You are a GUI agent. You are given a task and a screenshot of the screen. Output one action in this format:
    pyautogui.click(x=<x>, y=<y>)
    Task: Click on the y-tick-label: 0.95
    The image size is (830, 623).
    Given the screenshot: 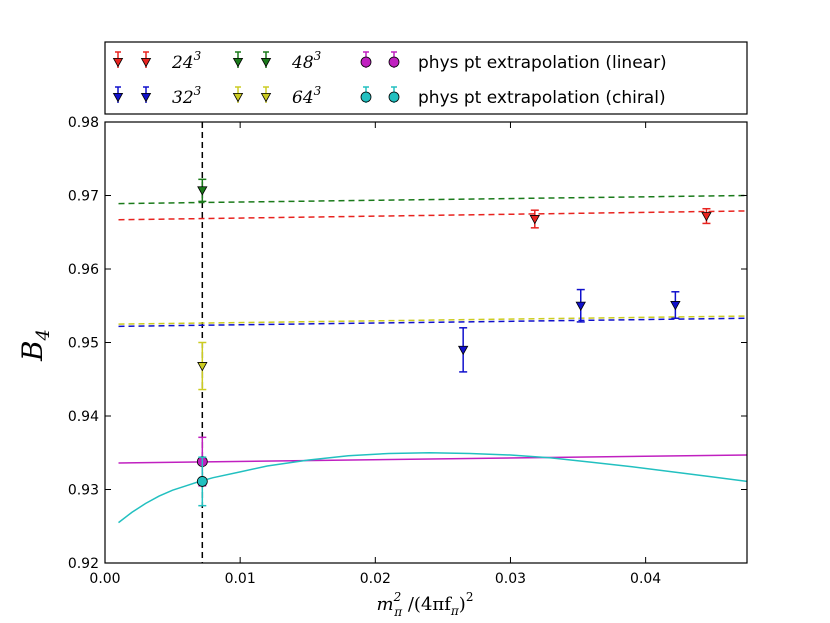 What is the action you would take?
    pyautogui.click(x=83, y=344)
    